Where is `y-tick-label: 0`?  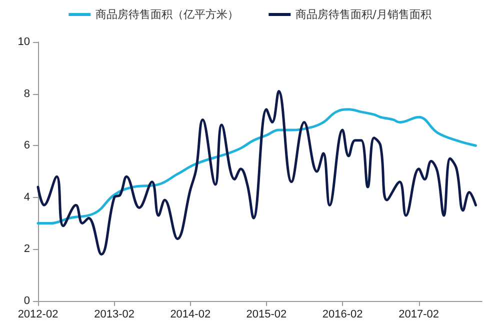
y-tick-label: 0 is located at coordinates (27, 301).